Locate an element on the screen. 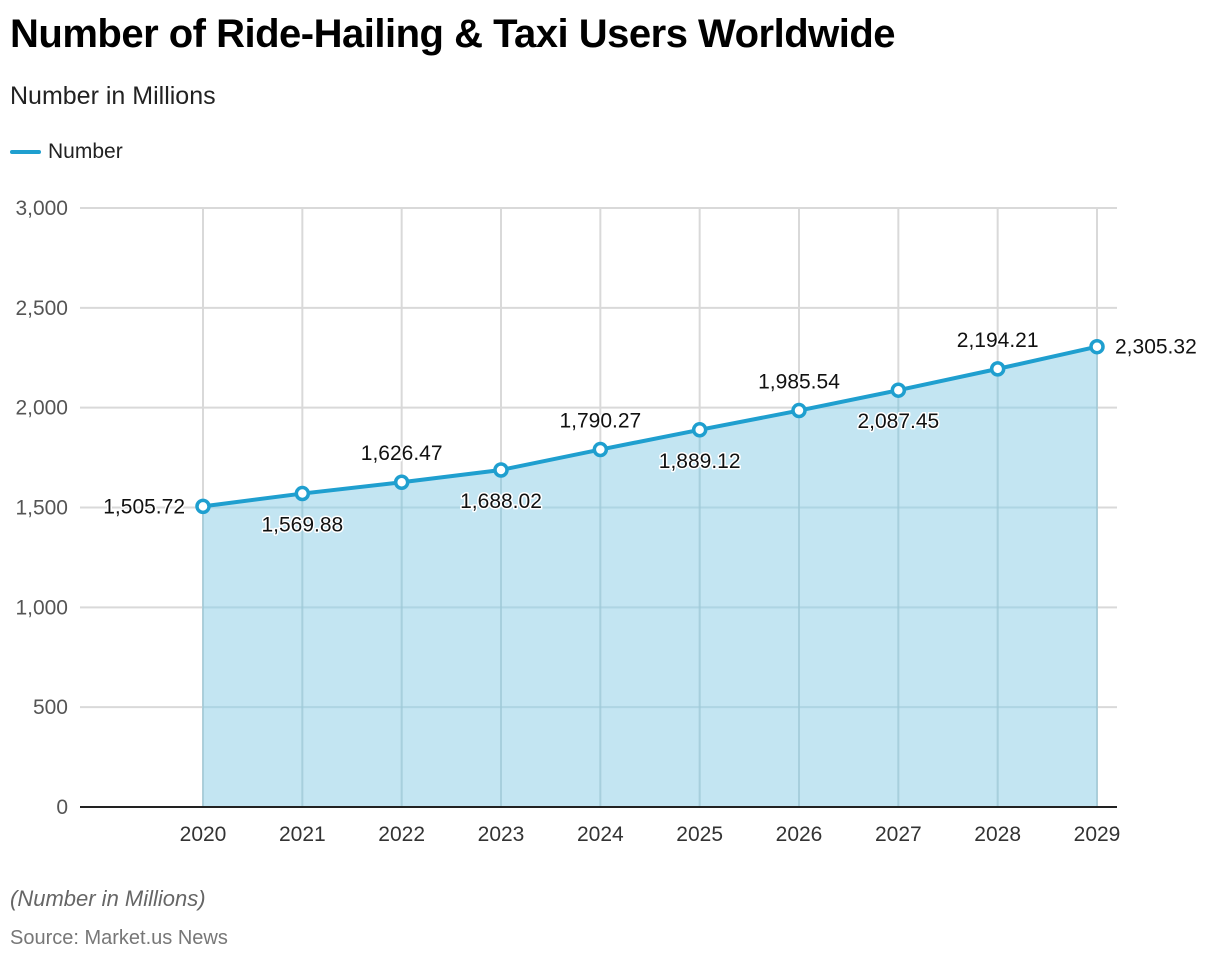 This screenshot has height=962, width=1220. data-label: 1,569.88 is located at coordinates (302, 525).